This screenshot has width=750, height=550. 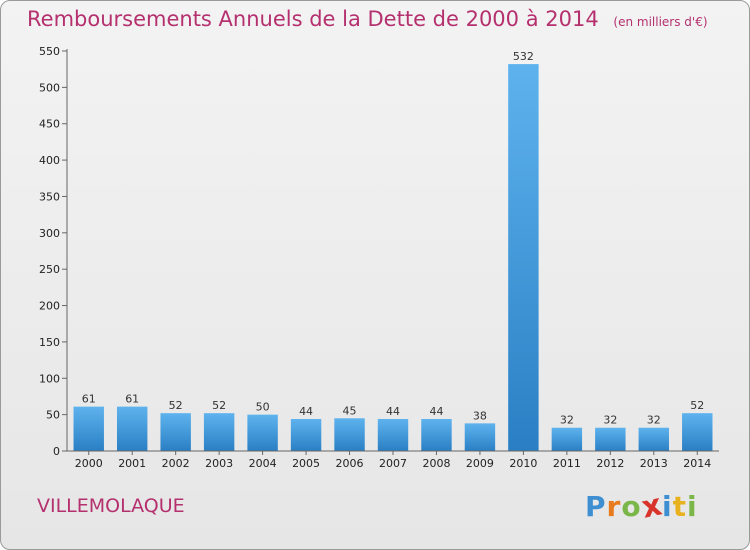 I want to click on bar-2004, so click(x=262, y=432).